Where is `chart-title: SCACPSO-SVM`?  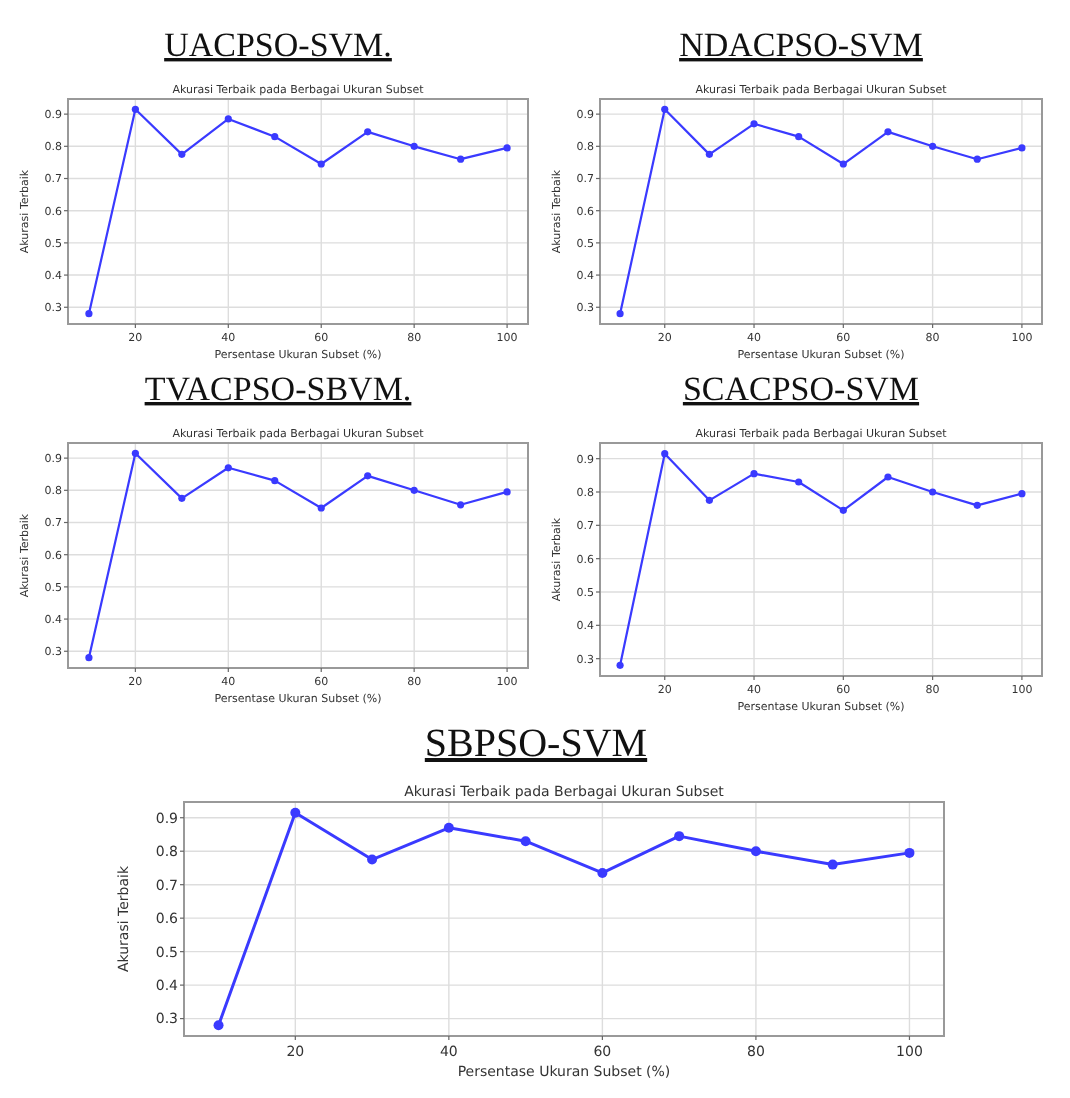 chart-title: SCACPSO-SVM is located at coordinates (801, 389).